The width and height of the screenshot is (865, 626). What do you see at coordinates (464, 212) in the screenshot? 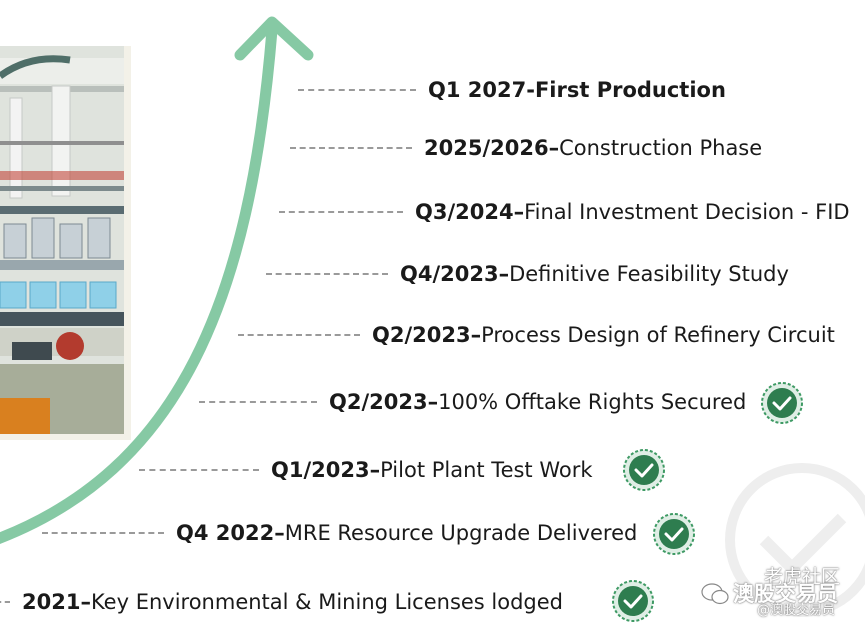
I see `milestone-date: Q3/2024` at bounding box center [464, 212].